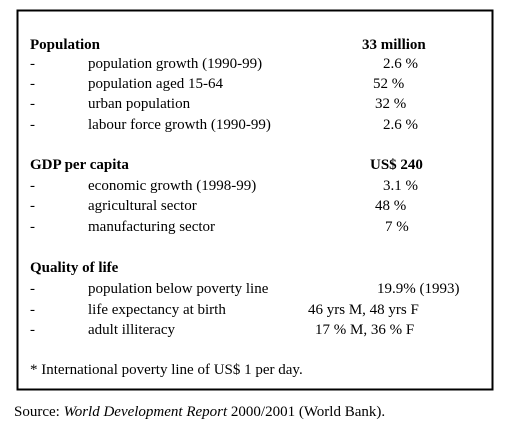 Image resolution: width=508 pixels, height=445 pixels. Describe the element at coordinates (79, 165) in the screenshot. I see `section-heading: GDP per capita` at that location.